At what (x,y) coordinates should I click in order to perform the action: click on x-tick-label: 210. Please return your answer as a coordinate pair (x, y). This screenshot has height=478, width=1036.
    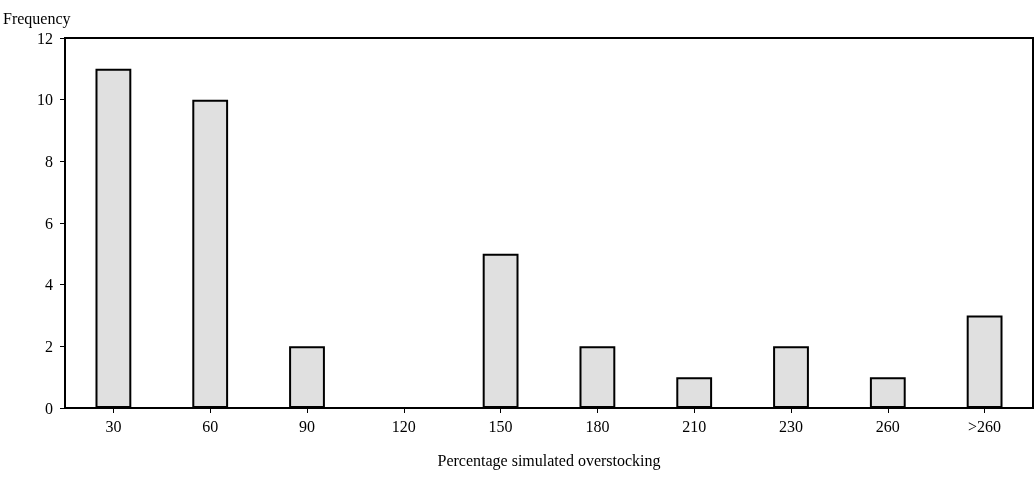
    Looking at the image, I should click on (694, 426).